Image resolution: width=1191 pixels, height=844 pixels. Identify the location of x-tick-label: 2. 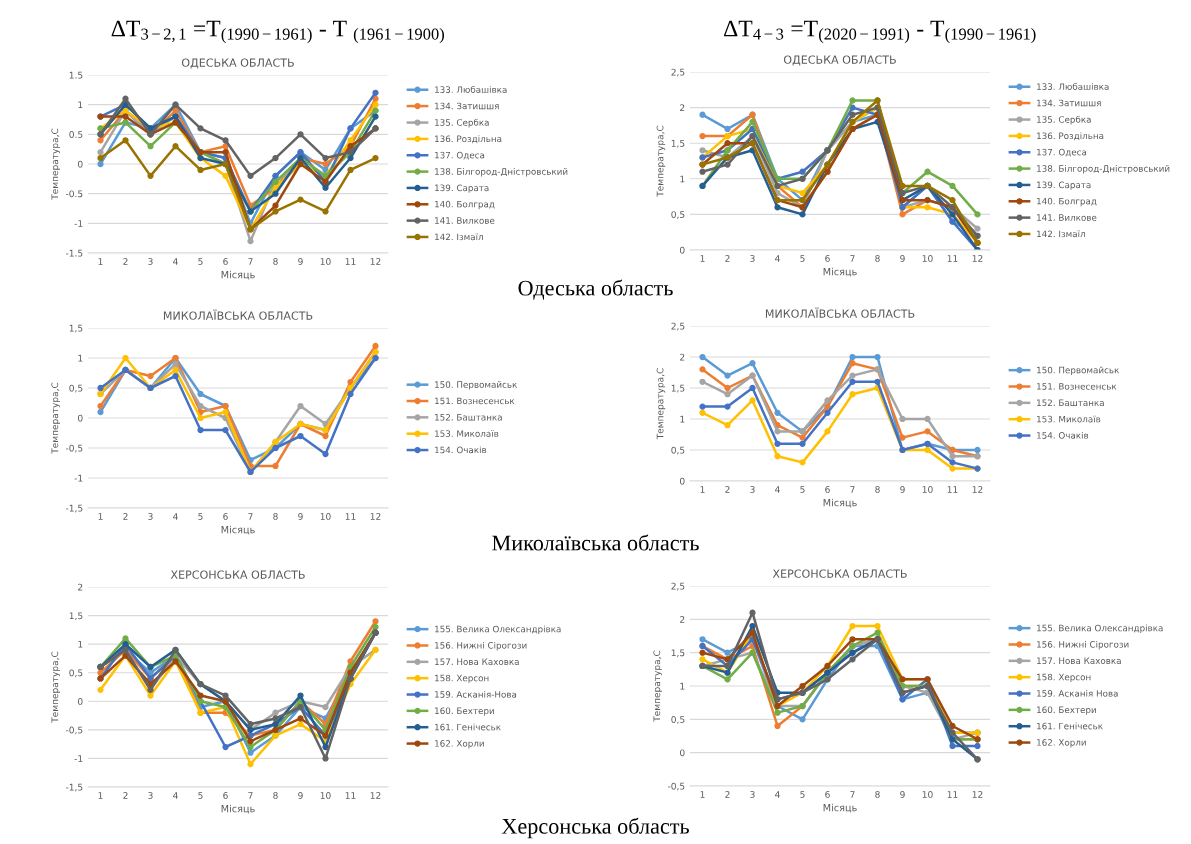
(727, 794).